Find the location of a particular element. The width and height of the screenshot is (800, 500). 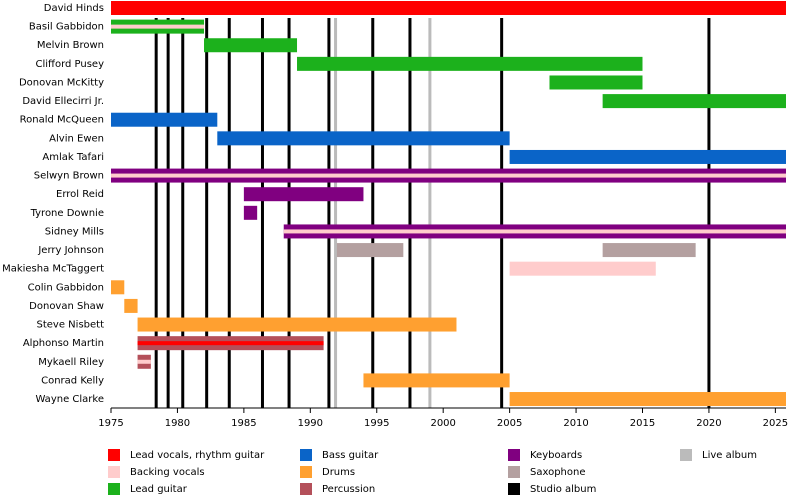

legend-label: Saxophone is located at coordinates (558, 472).